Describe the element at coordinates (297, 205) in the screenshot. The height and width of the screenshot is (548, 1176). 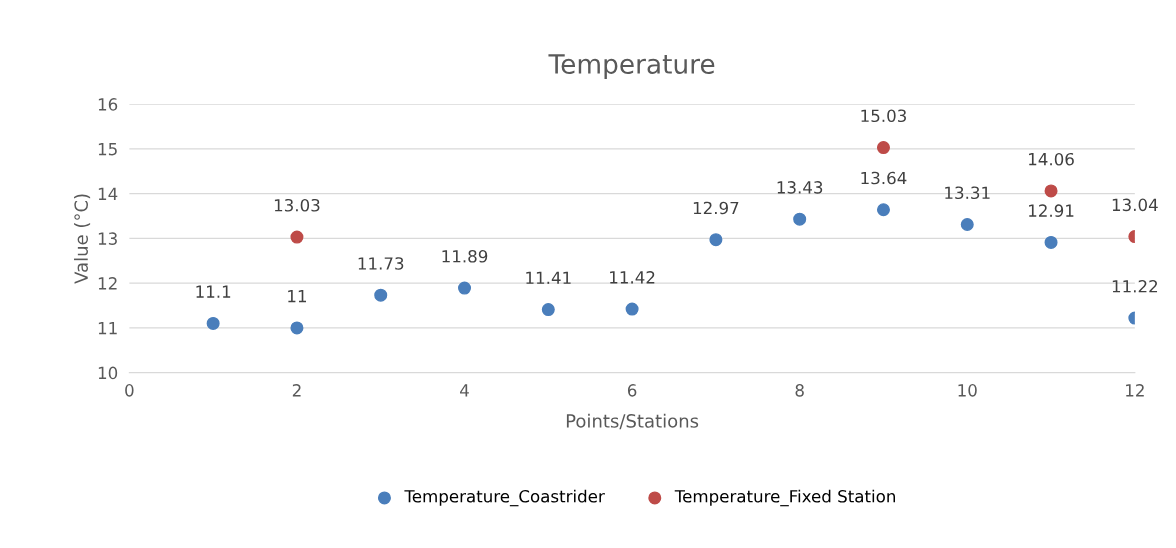
I see `data-label: 13.03` at that location.